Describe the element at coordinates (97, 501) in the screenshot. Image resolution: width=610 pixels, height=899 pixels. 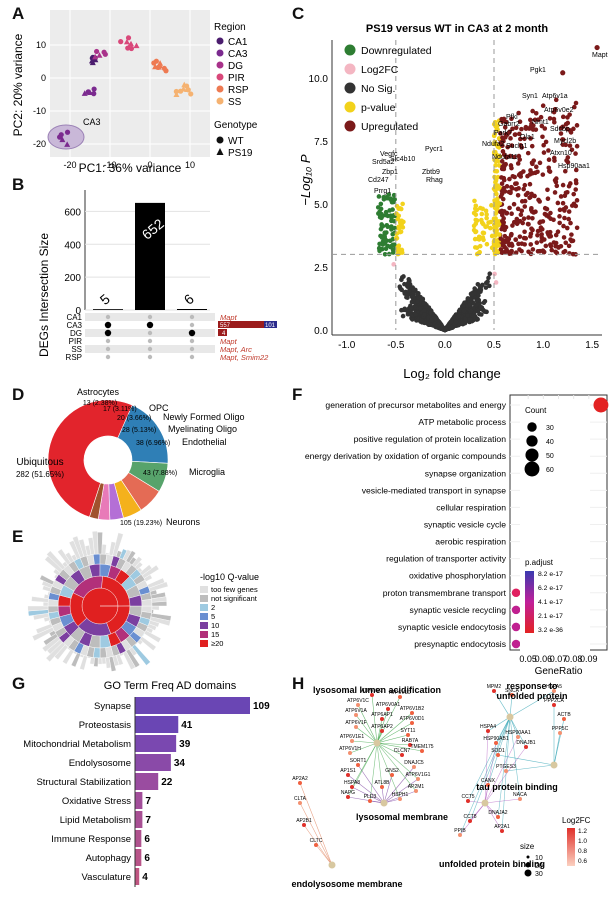
I see `donut-slice` at that location.